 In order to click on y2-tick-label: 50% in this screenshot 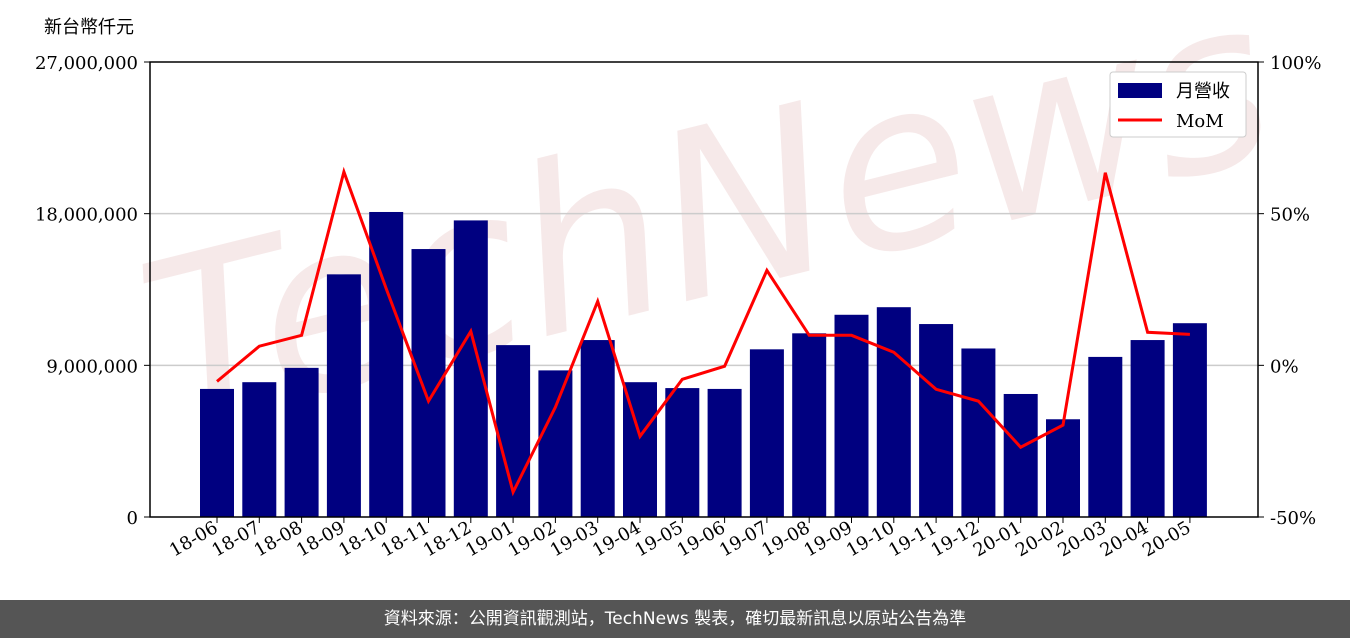, I will do `click(1290, 215)`.